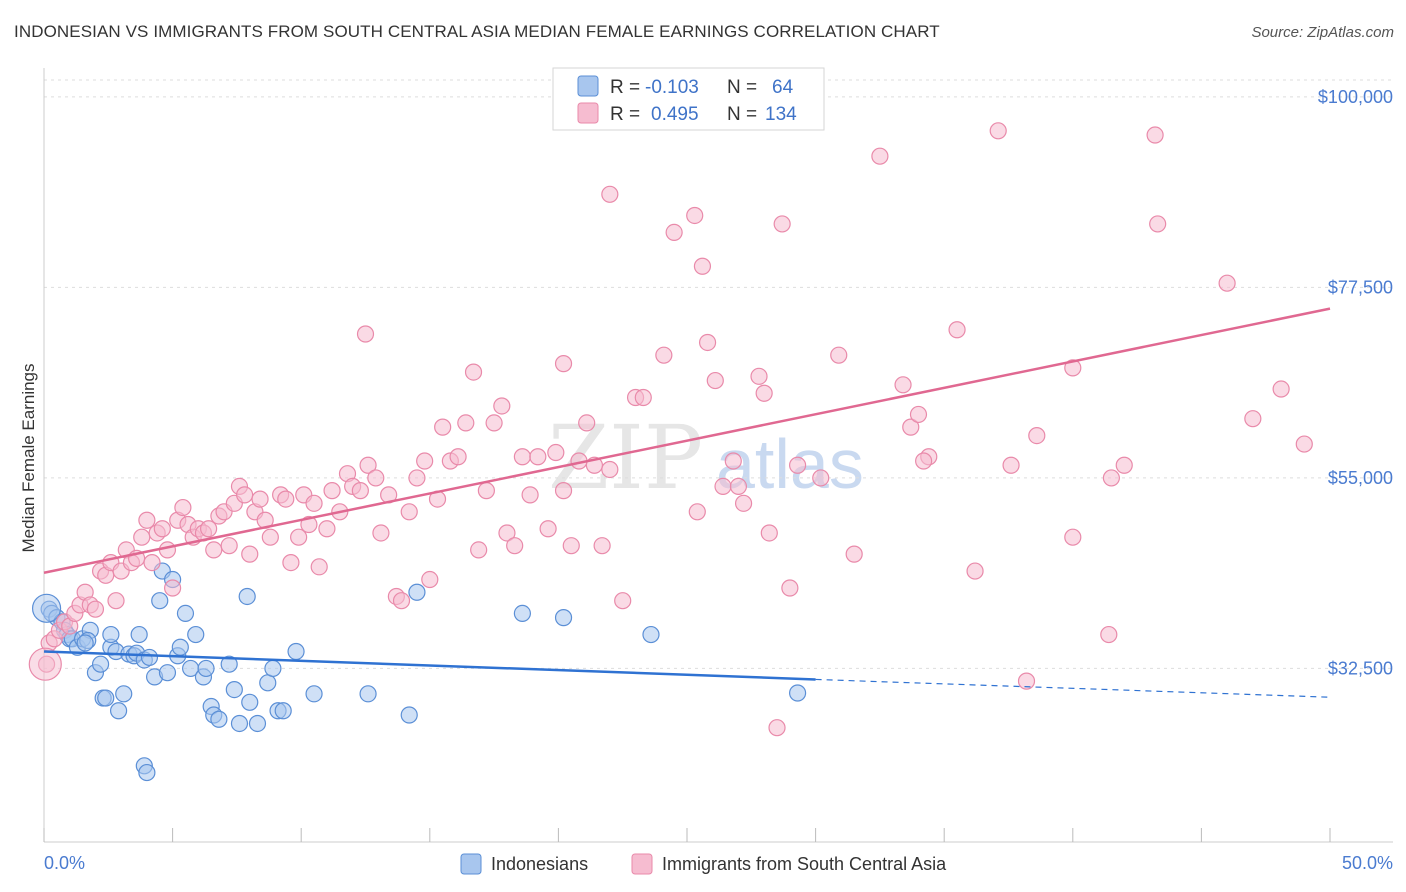 Image resolution: width=1406 pixels, height=892 pixels. What do you see at coordinates (46, 608) in the screenshot?
I see `indonesians-point-large` at bounding box center [46, 608].